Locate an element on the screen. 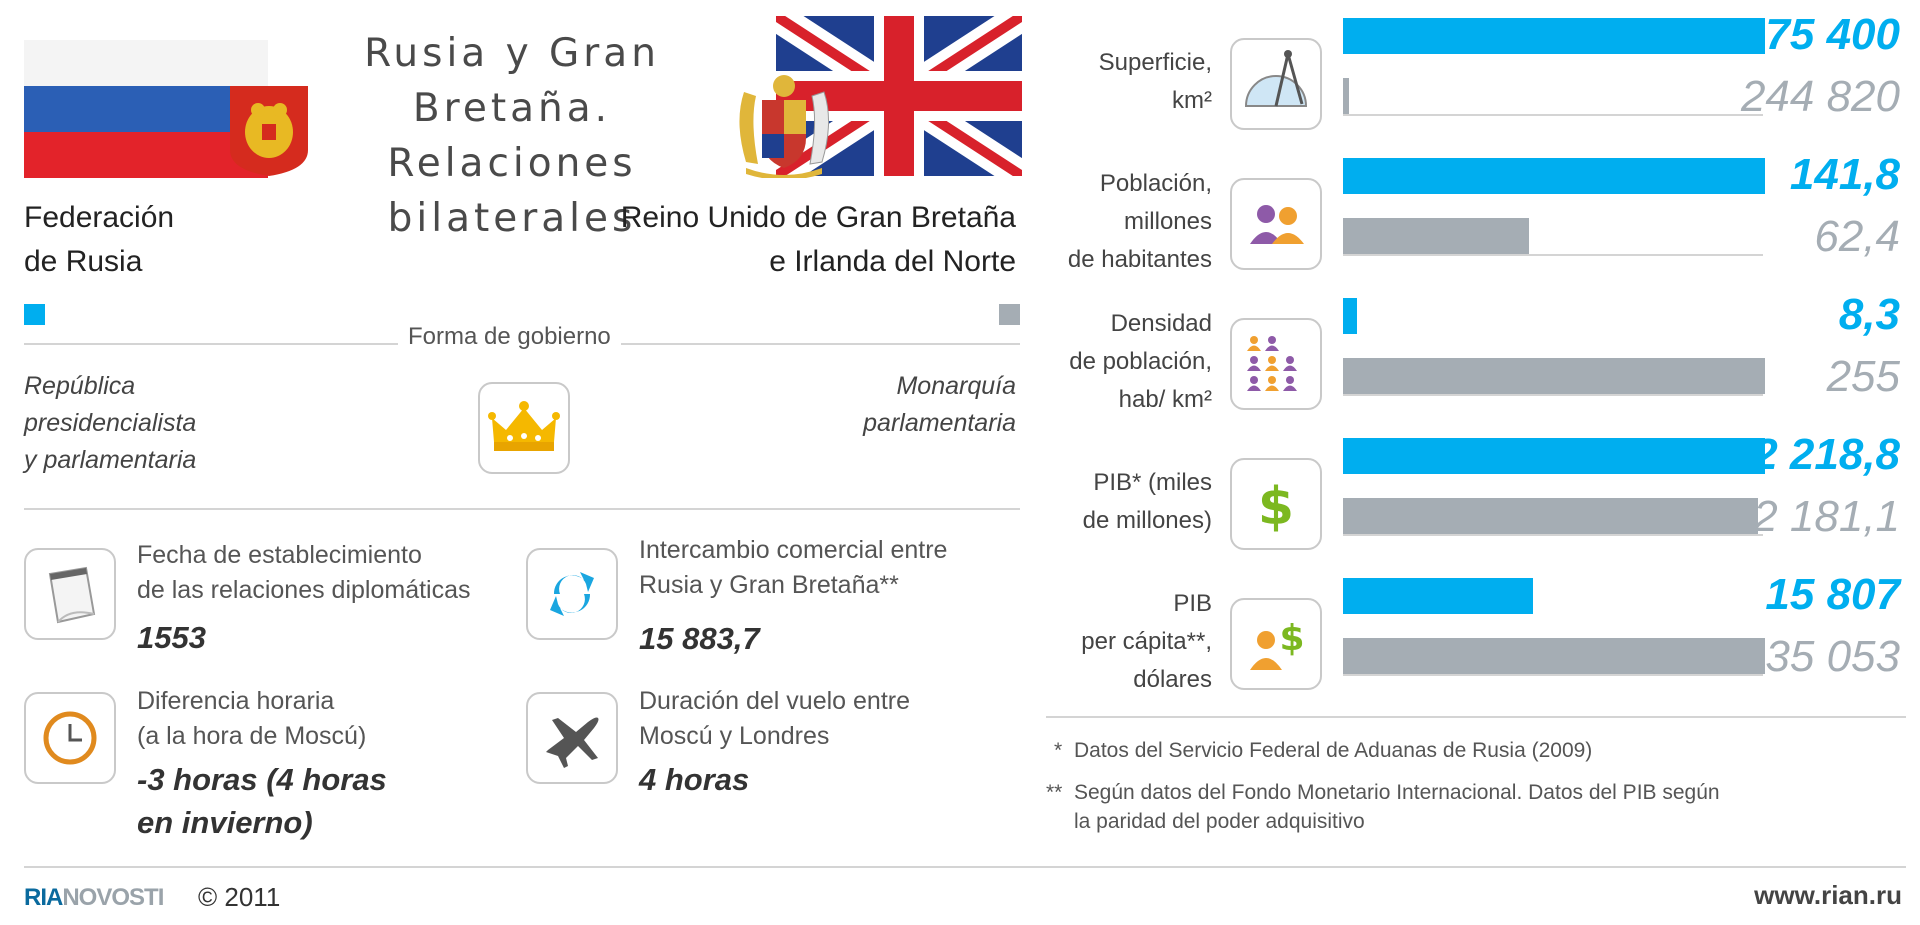 Image resolution: width=1920 pixels, height=925 pixels. value-uk: 255 is located at coordinates (1863, 376).